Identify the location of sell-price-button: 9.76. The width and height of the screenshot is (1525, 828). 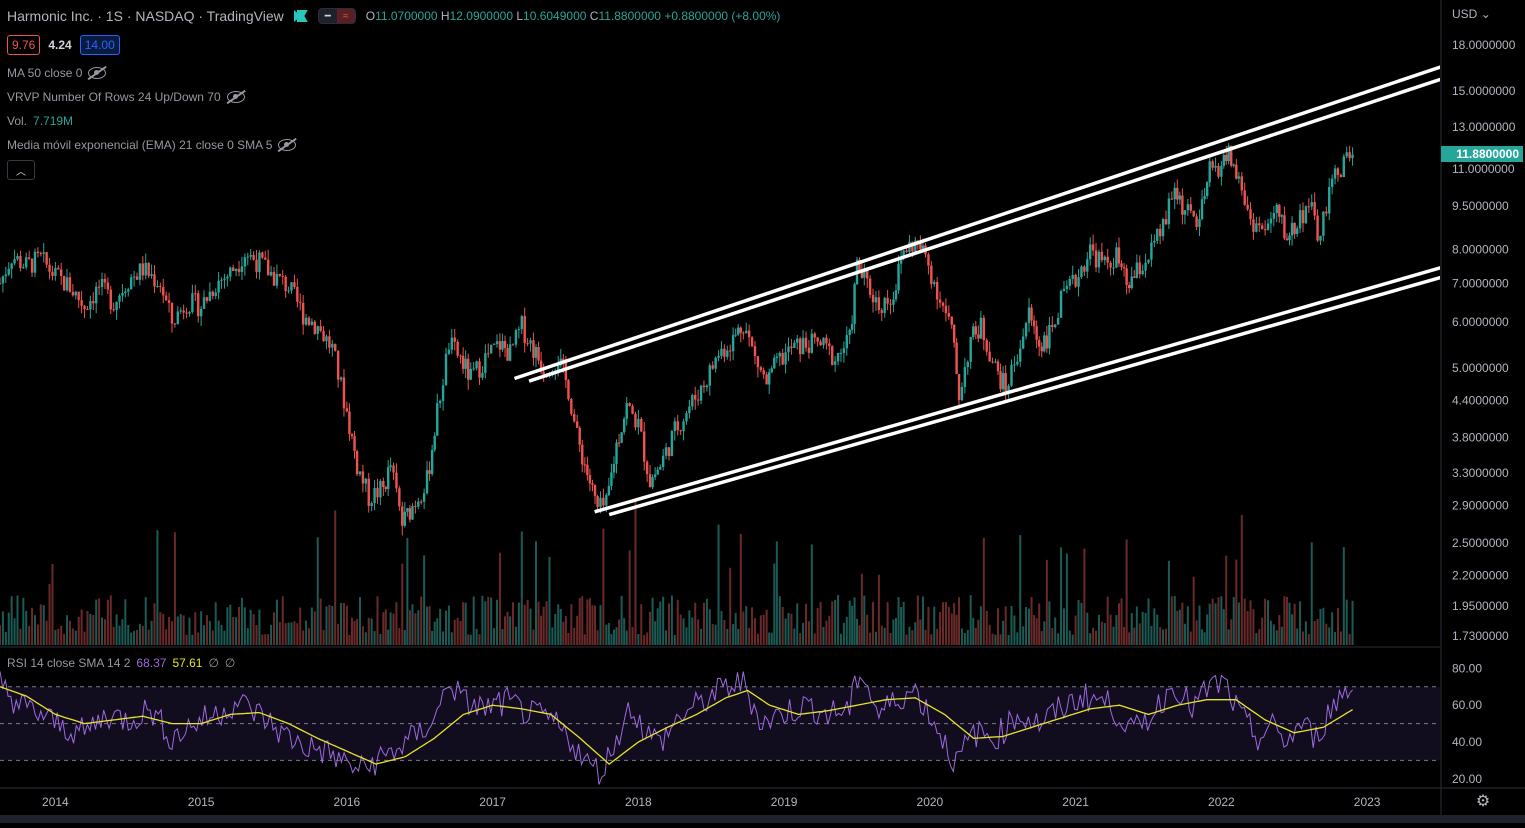
(24, 45).